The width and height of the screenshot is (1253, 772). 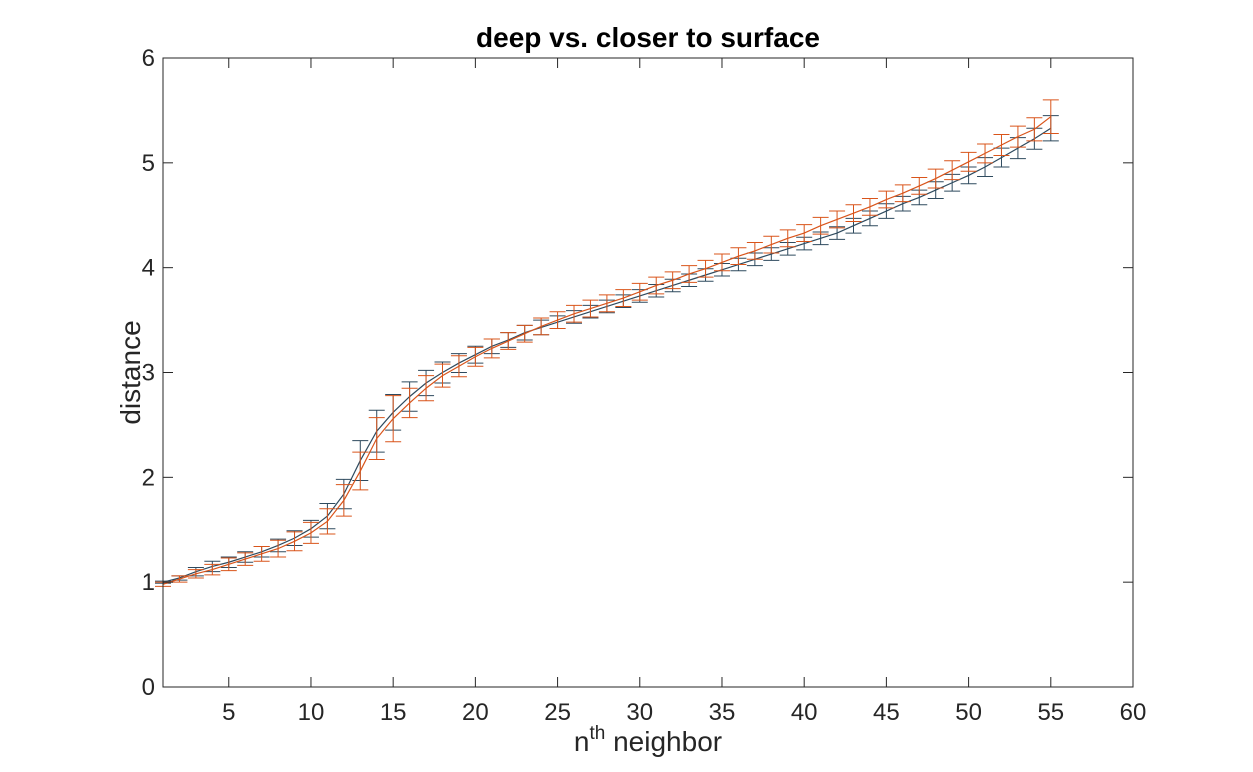 What do you see at coordinates (663, 741) in the screenshot?
I see `x-axis-title-rest: neighbor` at bounding box center [663, 741].